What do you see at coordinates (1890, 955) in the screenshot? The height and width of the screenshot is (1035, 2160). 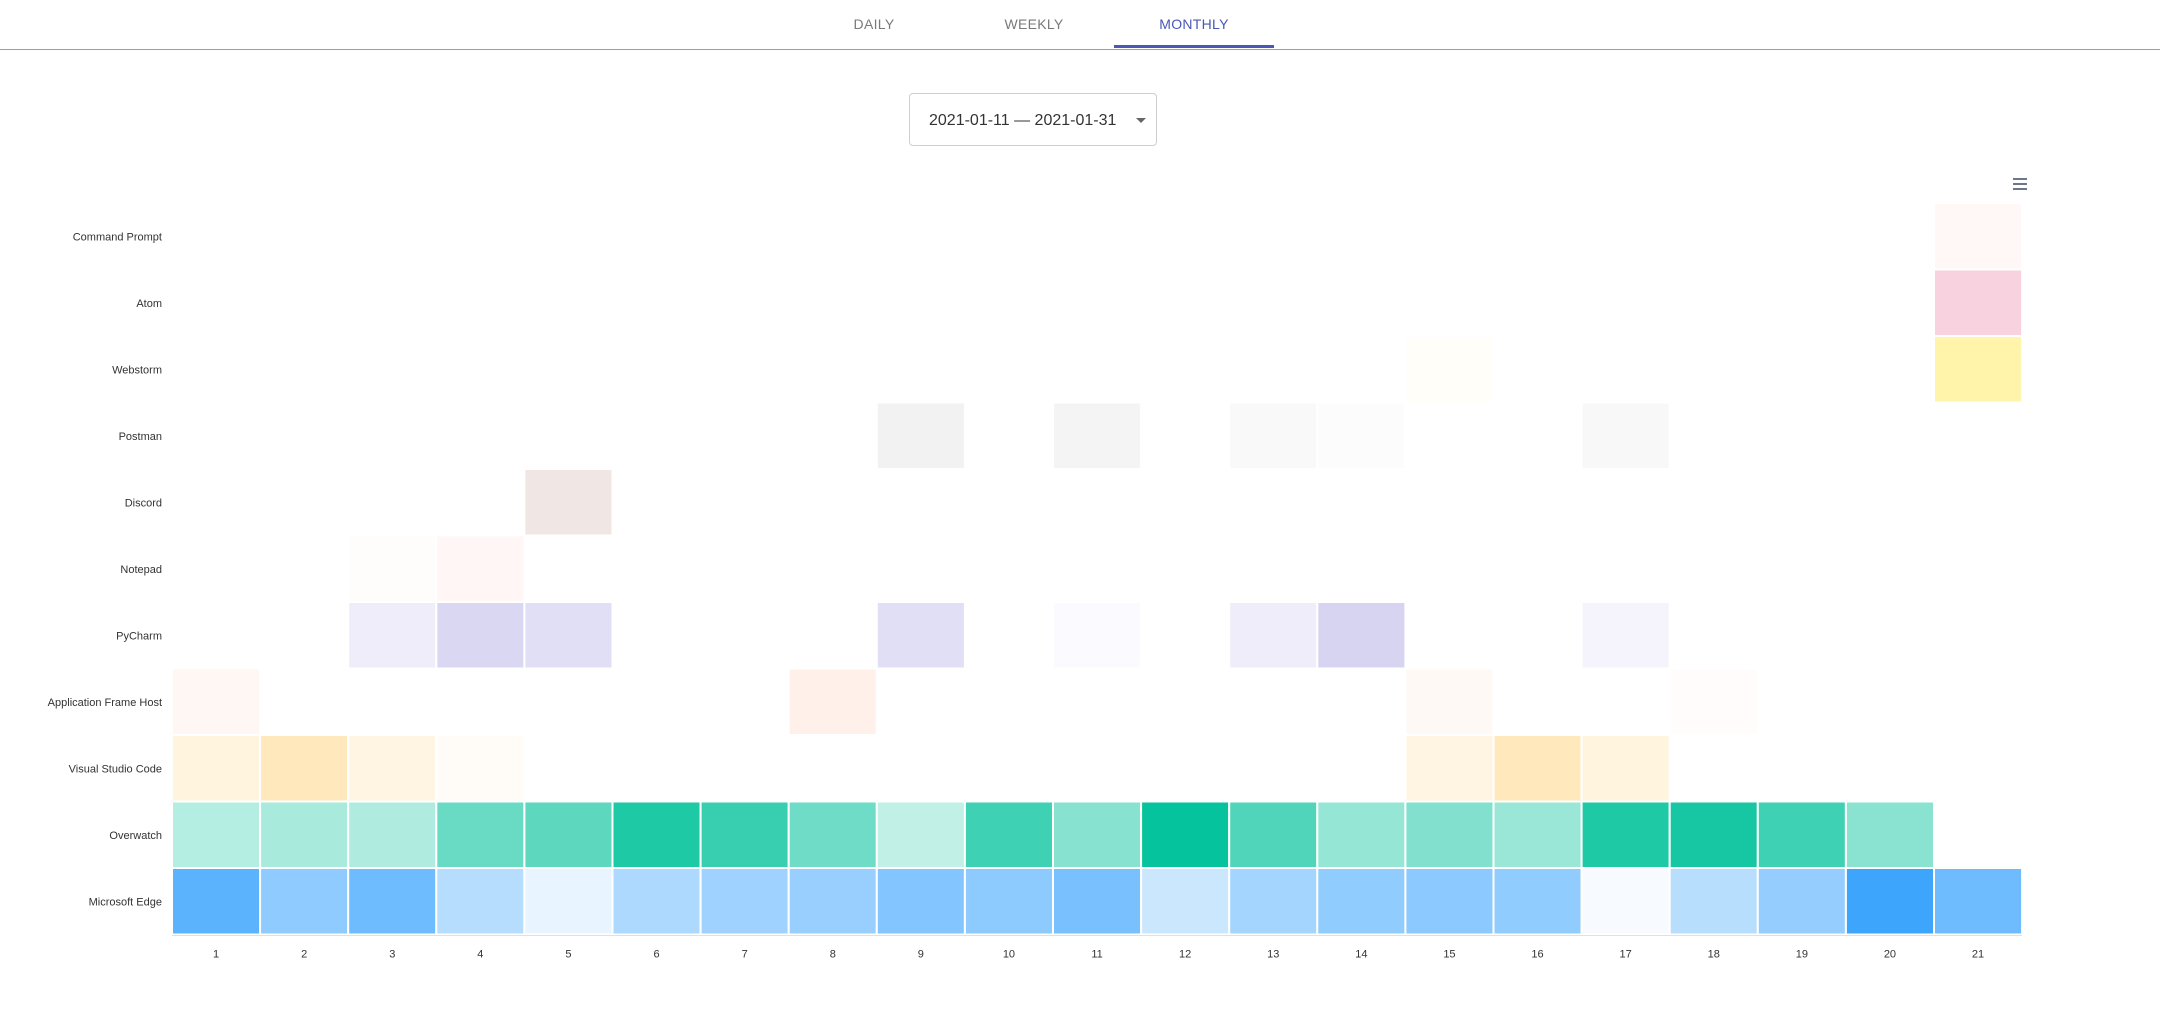 I see `x-axis-tick-label: 20` at bounding box center [1890, 955].